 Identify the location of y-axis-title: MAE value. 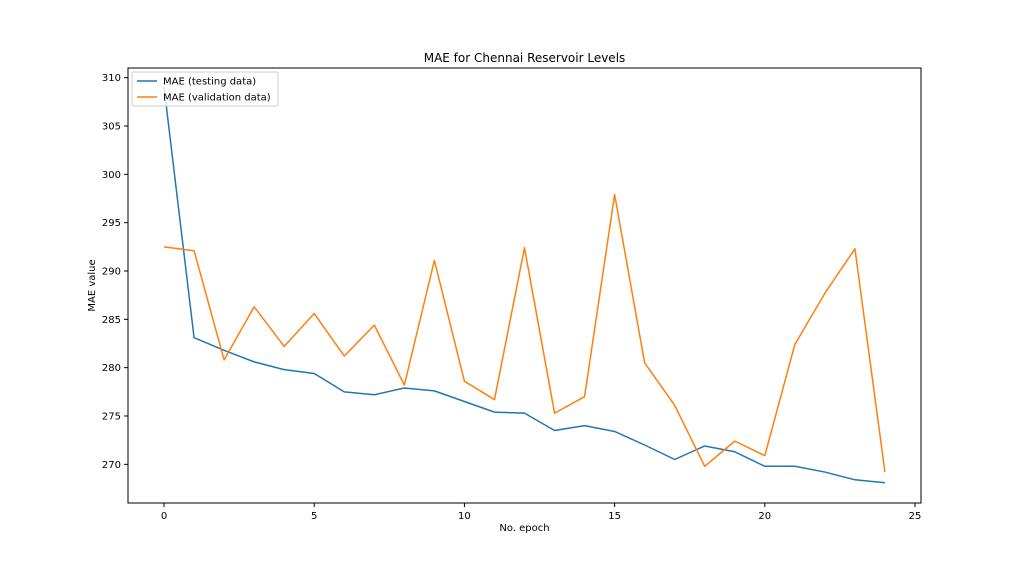
(92, 285).